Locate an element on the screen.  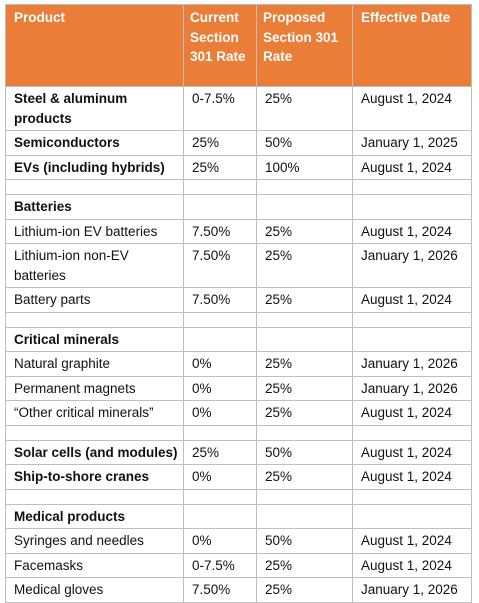
product-cell: Syringes and needles is located at coordinates (94, 541).